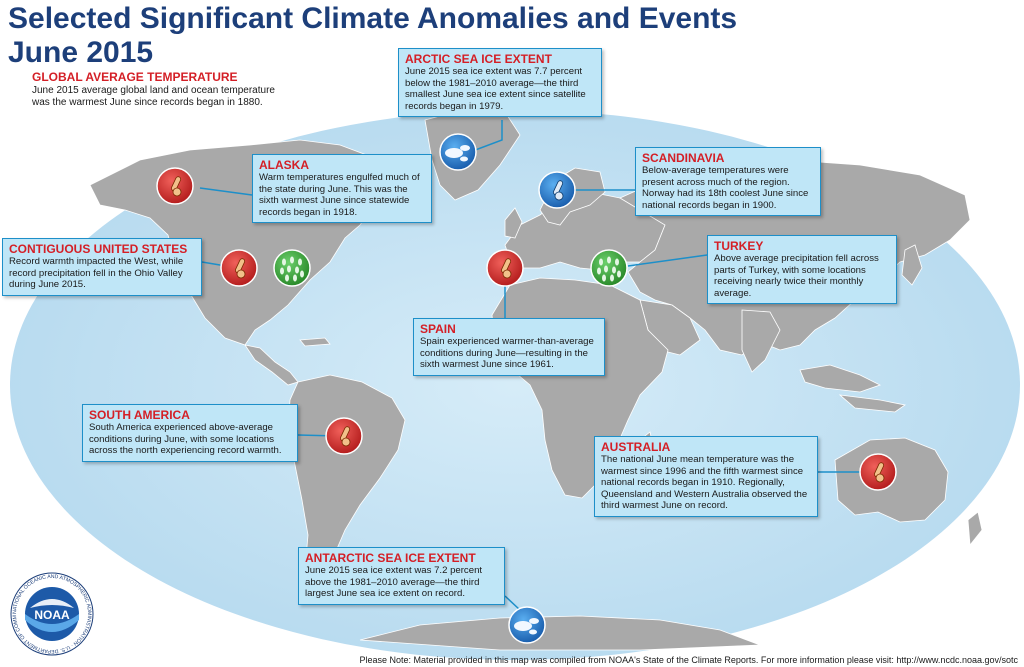 The image size is (1024, 667). I want to click on alaska-heading: ALASKA, so click(284, 165).